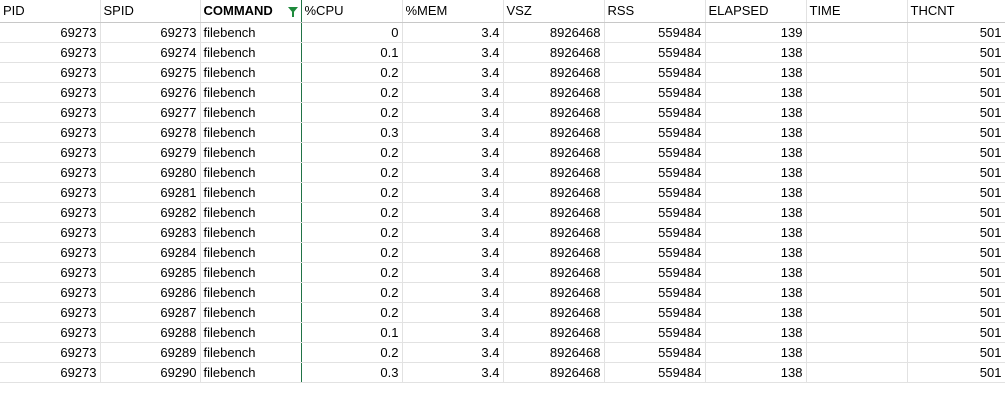 This screenshot has width=1005, height=402. What do you see at coordinates (956, 11) in the screenshot?
I see `header-thcnt: THCNT` at bounding box center [956, 11].